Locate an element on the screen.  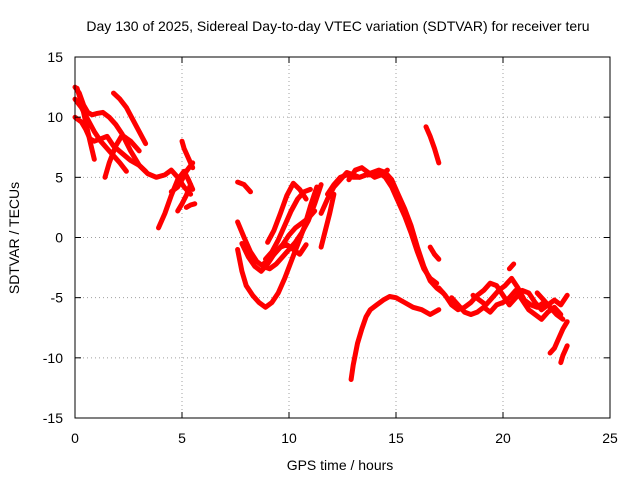
y-tick-label: 5 is located at coordinates (59, 177).